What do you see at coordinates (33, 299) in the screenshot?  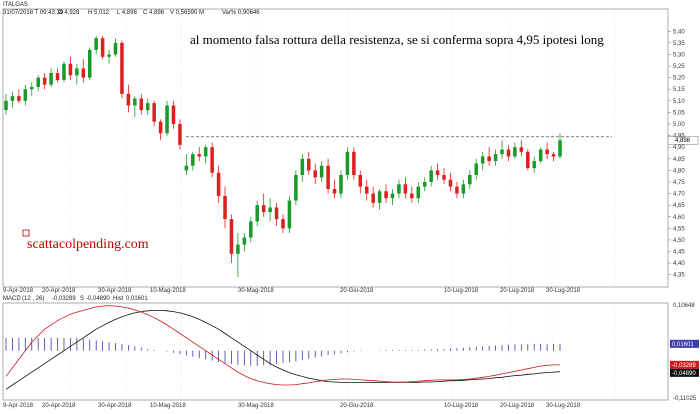 I see `macd-params: (12 , 26)` at bounding box center [33, 299].